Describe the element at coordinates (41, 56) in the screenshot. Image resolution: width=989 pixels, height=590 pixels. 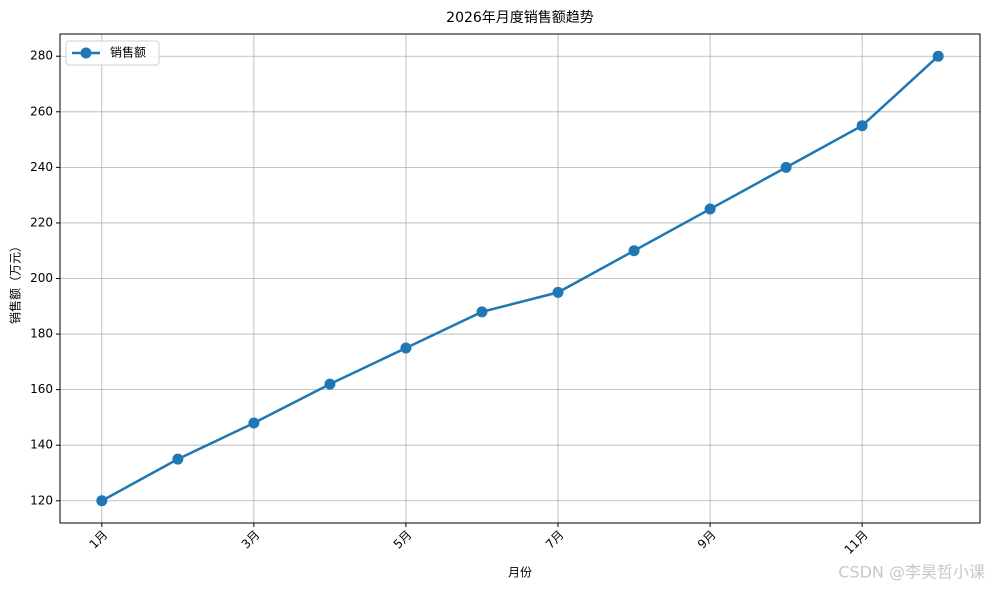
I see `y-tick-label: 280` at that location.